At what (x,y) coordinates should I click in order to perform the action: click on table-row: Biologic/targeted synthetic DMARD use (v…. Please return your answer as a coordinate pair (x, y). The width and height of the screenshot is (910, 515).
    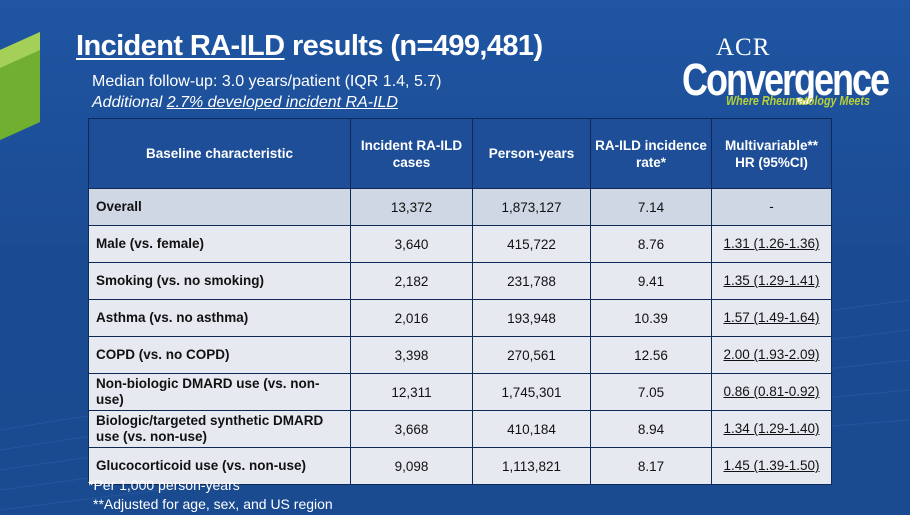
    Looking at the image, I should click on (460, 429).